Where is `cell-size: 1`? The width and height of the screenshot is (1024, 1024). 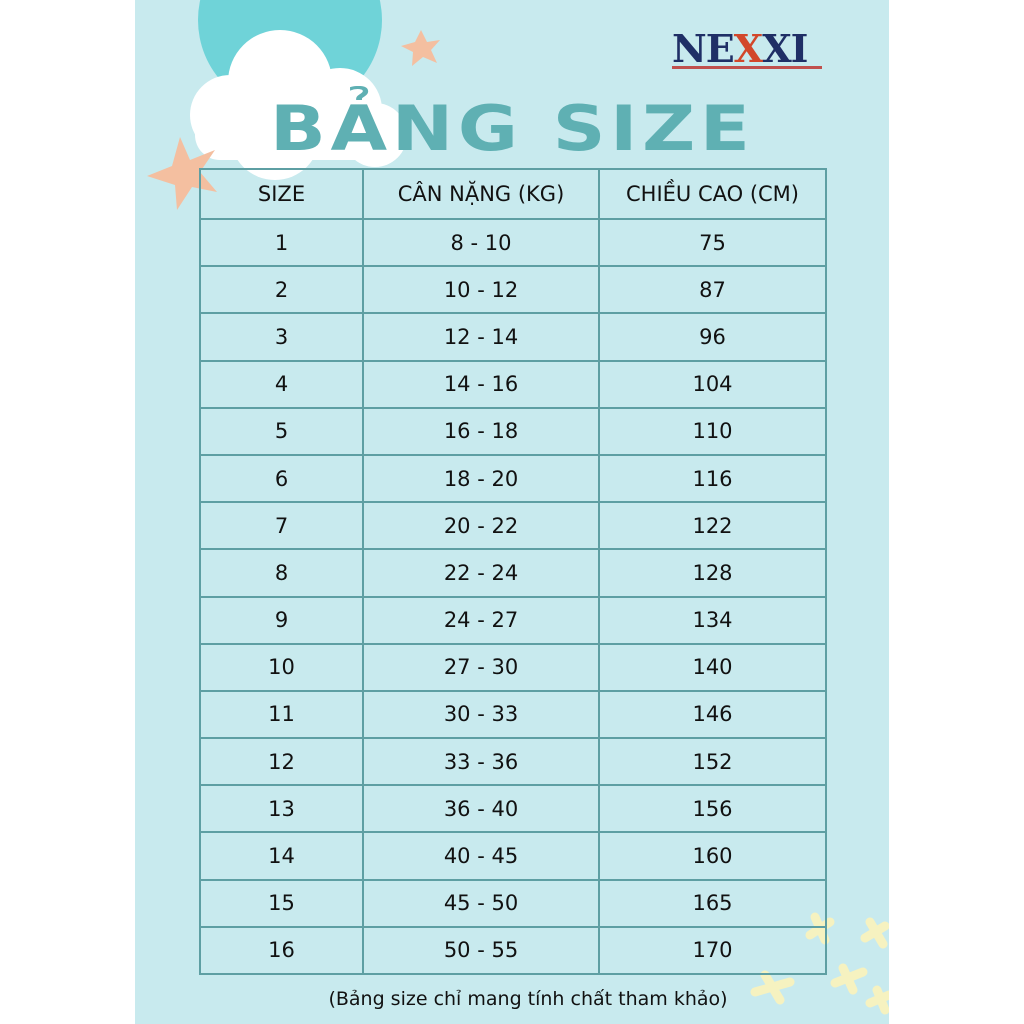 cell-size: 1 is located at coordinates (281, 242).